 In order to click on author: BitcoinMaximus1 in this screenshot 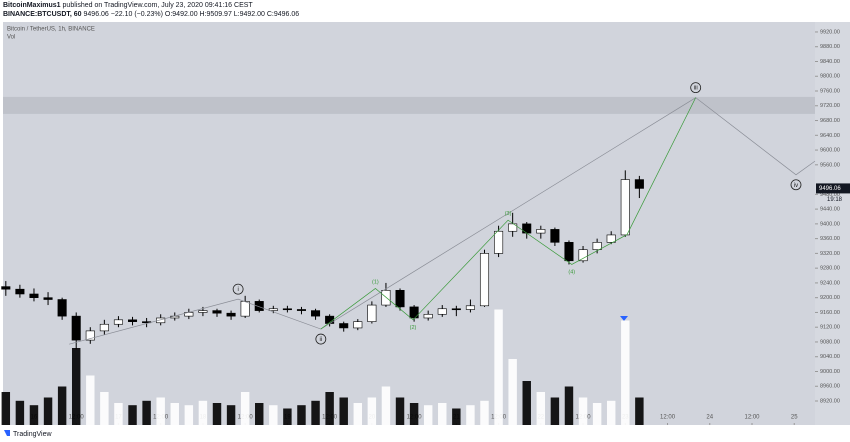, I will do `click(32, 5)`.